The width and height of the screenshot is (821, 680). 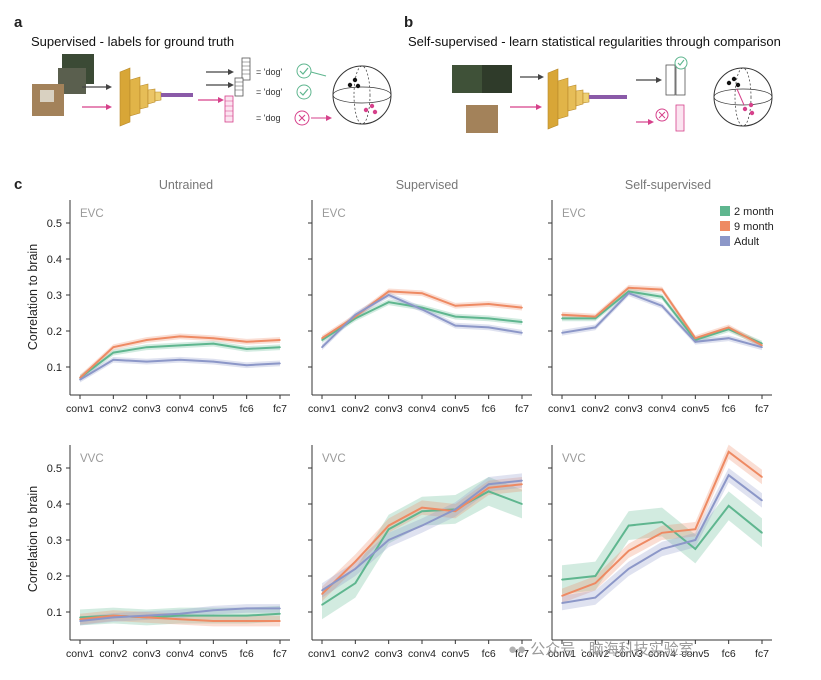 What do you see at coordinates (427, 185) in the screenshot?
I see `column-header-supervised: Supervised` at bounding box center [427, 185].